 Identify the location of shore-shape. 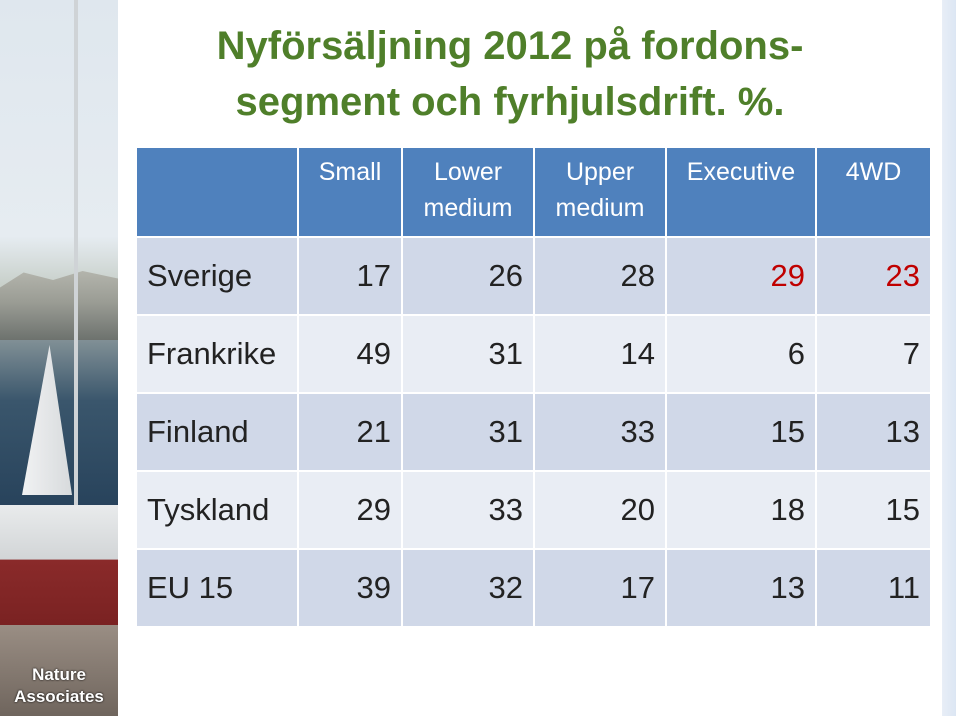
(59, 670).